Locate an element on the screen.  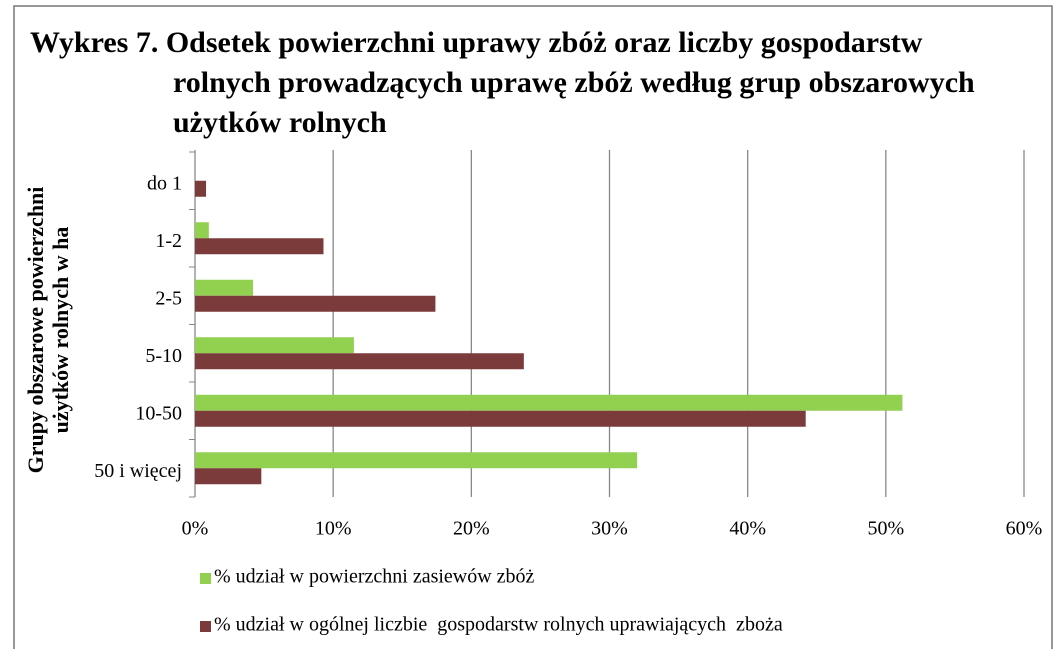
x-tick-label: 30% is located at coordinates (609, 529).